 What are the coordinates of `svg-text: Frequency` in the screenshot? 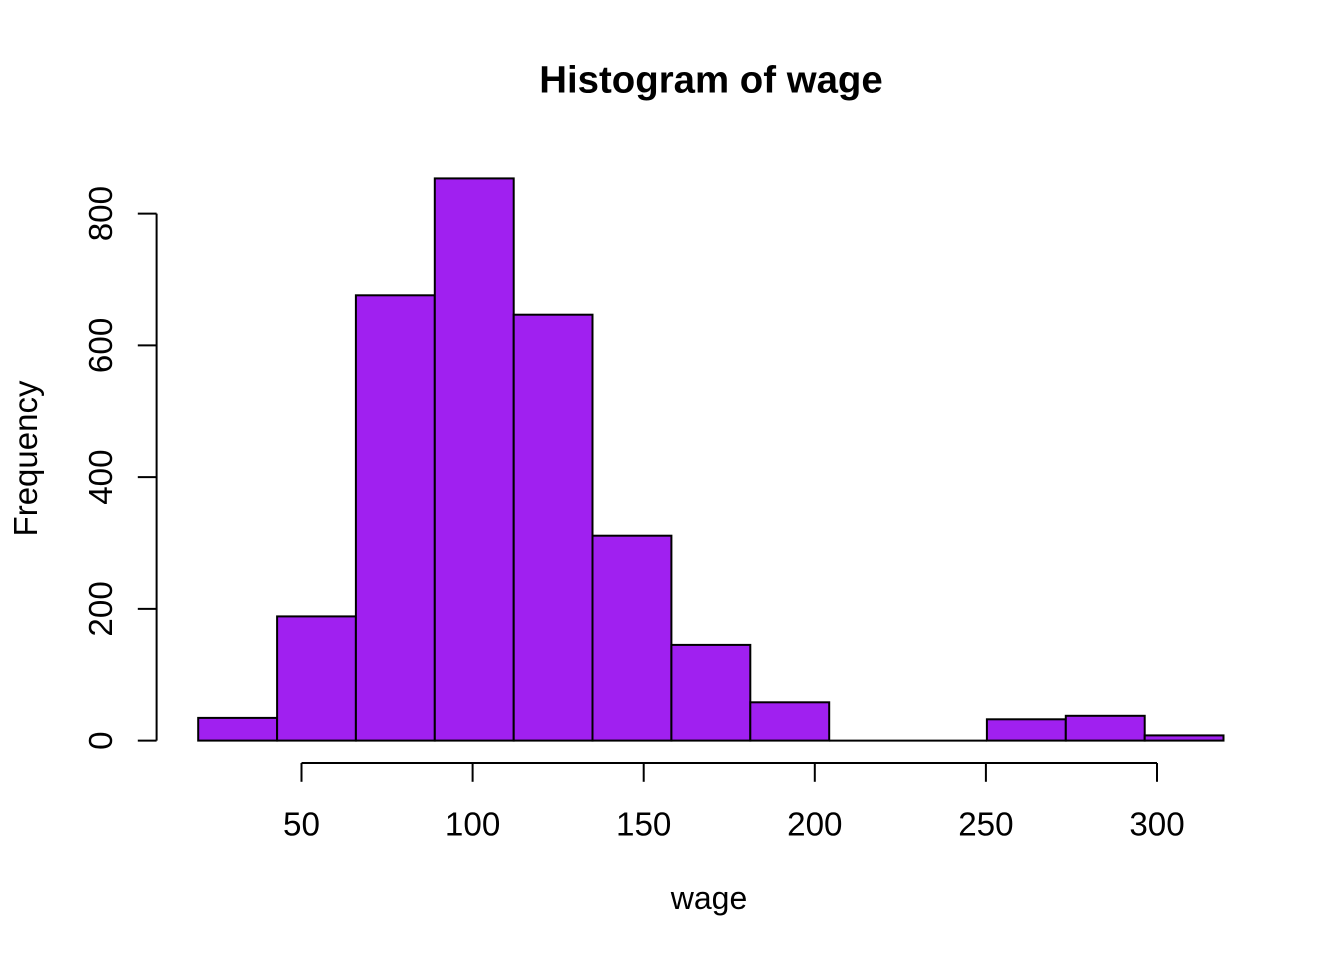 It's located at (25, 458).